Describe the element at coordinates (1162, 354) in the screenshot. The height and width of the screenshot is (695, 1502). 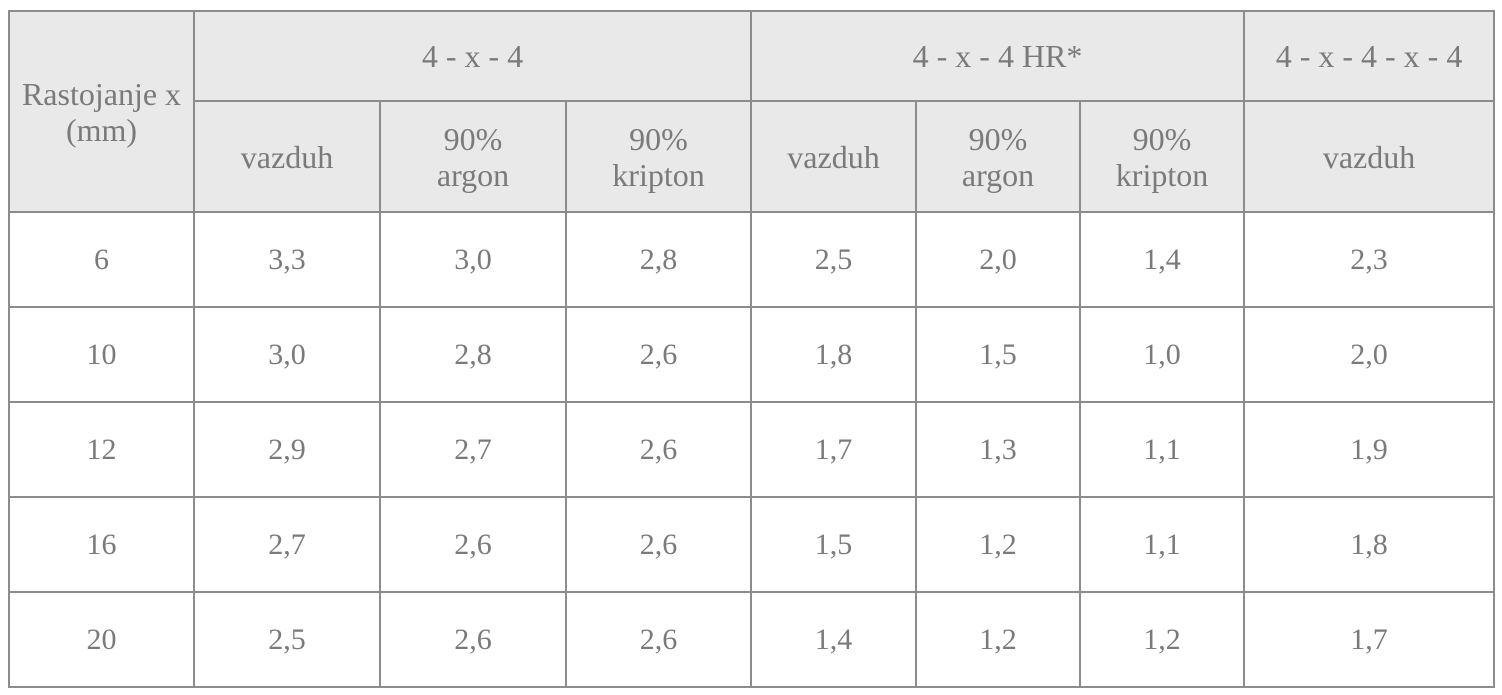
I see `value-cell: 1,0` at that location.